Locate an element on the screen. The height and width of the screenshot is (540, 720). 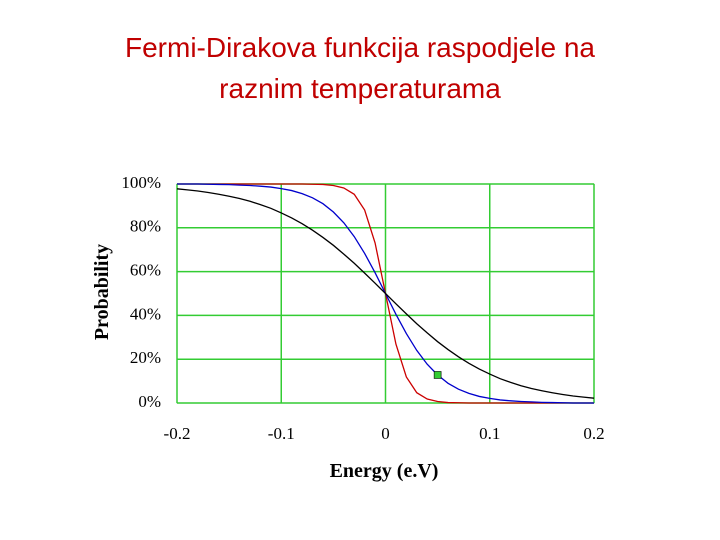
y-tick-label: 60% is located at coordinates (145, 270).